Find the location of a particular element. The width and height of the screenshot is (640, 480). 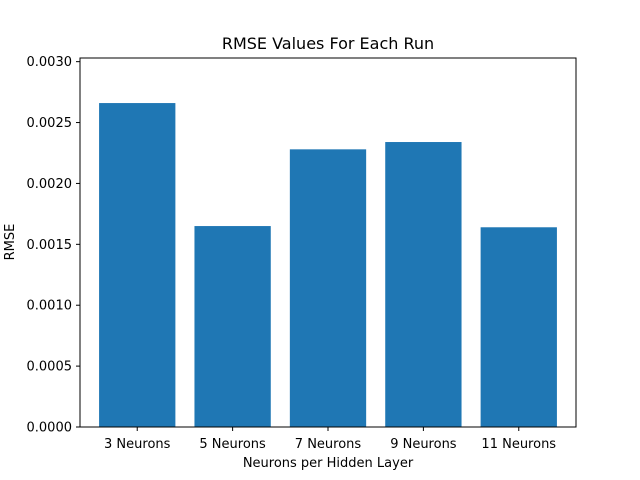

x-tick-label: 3 Neurons is located at coordinates (137, 444).